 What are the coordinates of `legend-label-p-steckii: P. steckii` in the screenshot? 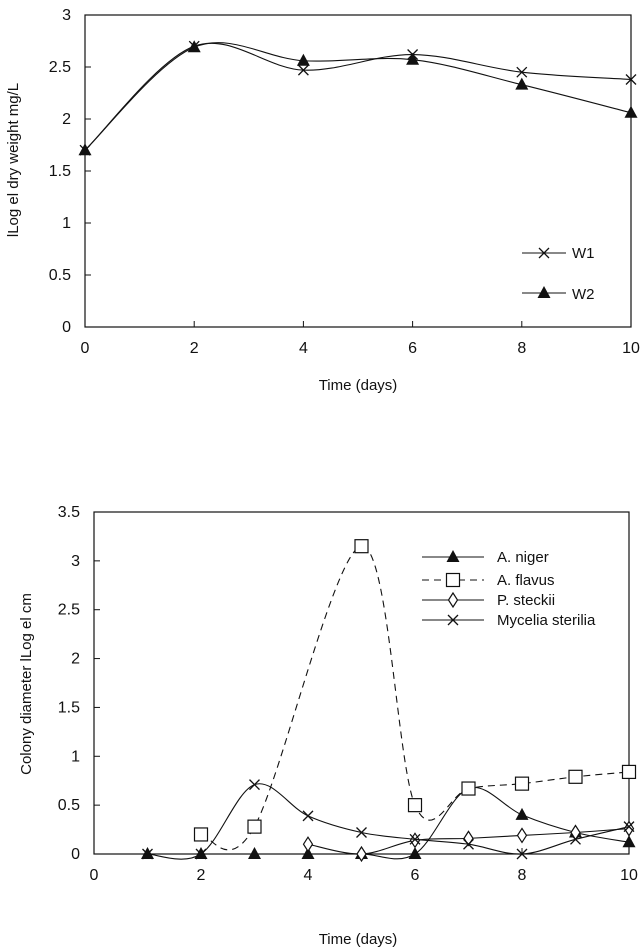 It's located at (526, 600).